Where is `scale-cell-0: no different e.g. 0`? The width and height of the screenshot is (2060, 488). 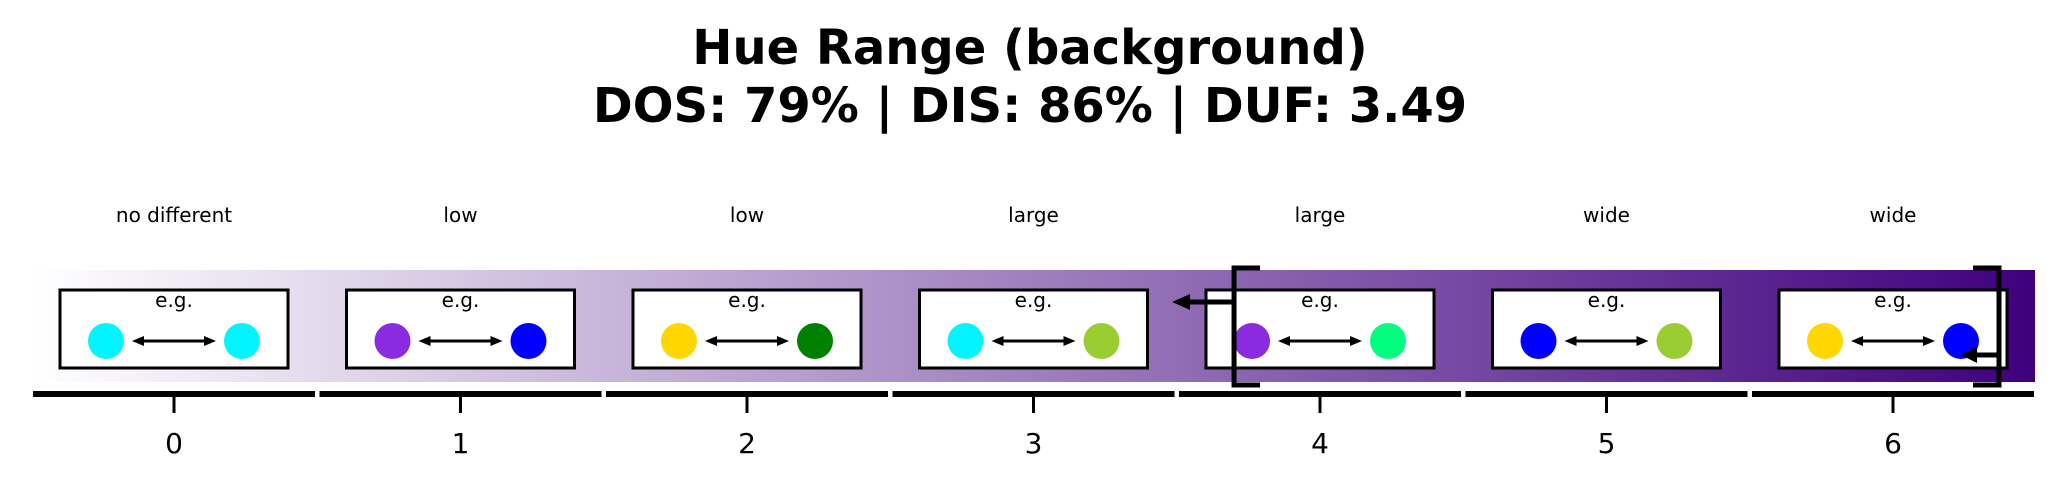
scale-cell-0: no different e.g. 0 is located at coordinates (174, 331).